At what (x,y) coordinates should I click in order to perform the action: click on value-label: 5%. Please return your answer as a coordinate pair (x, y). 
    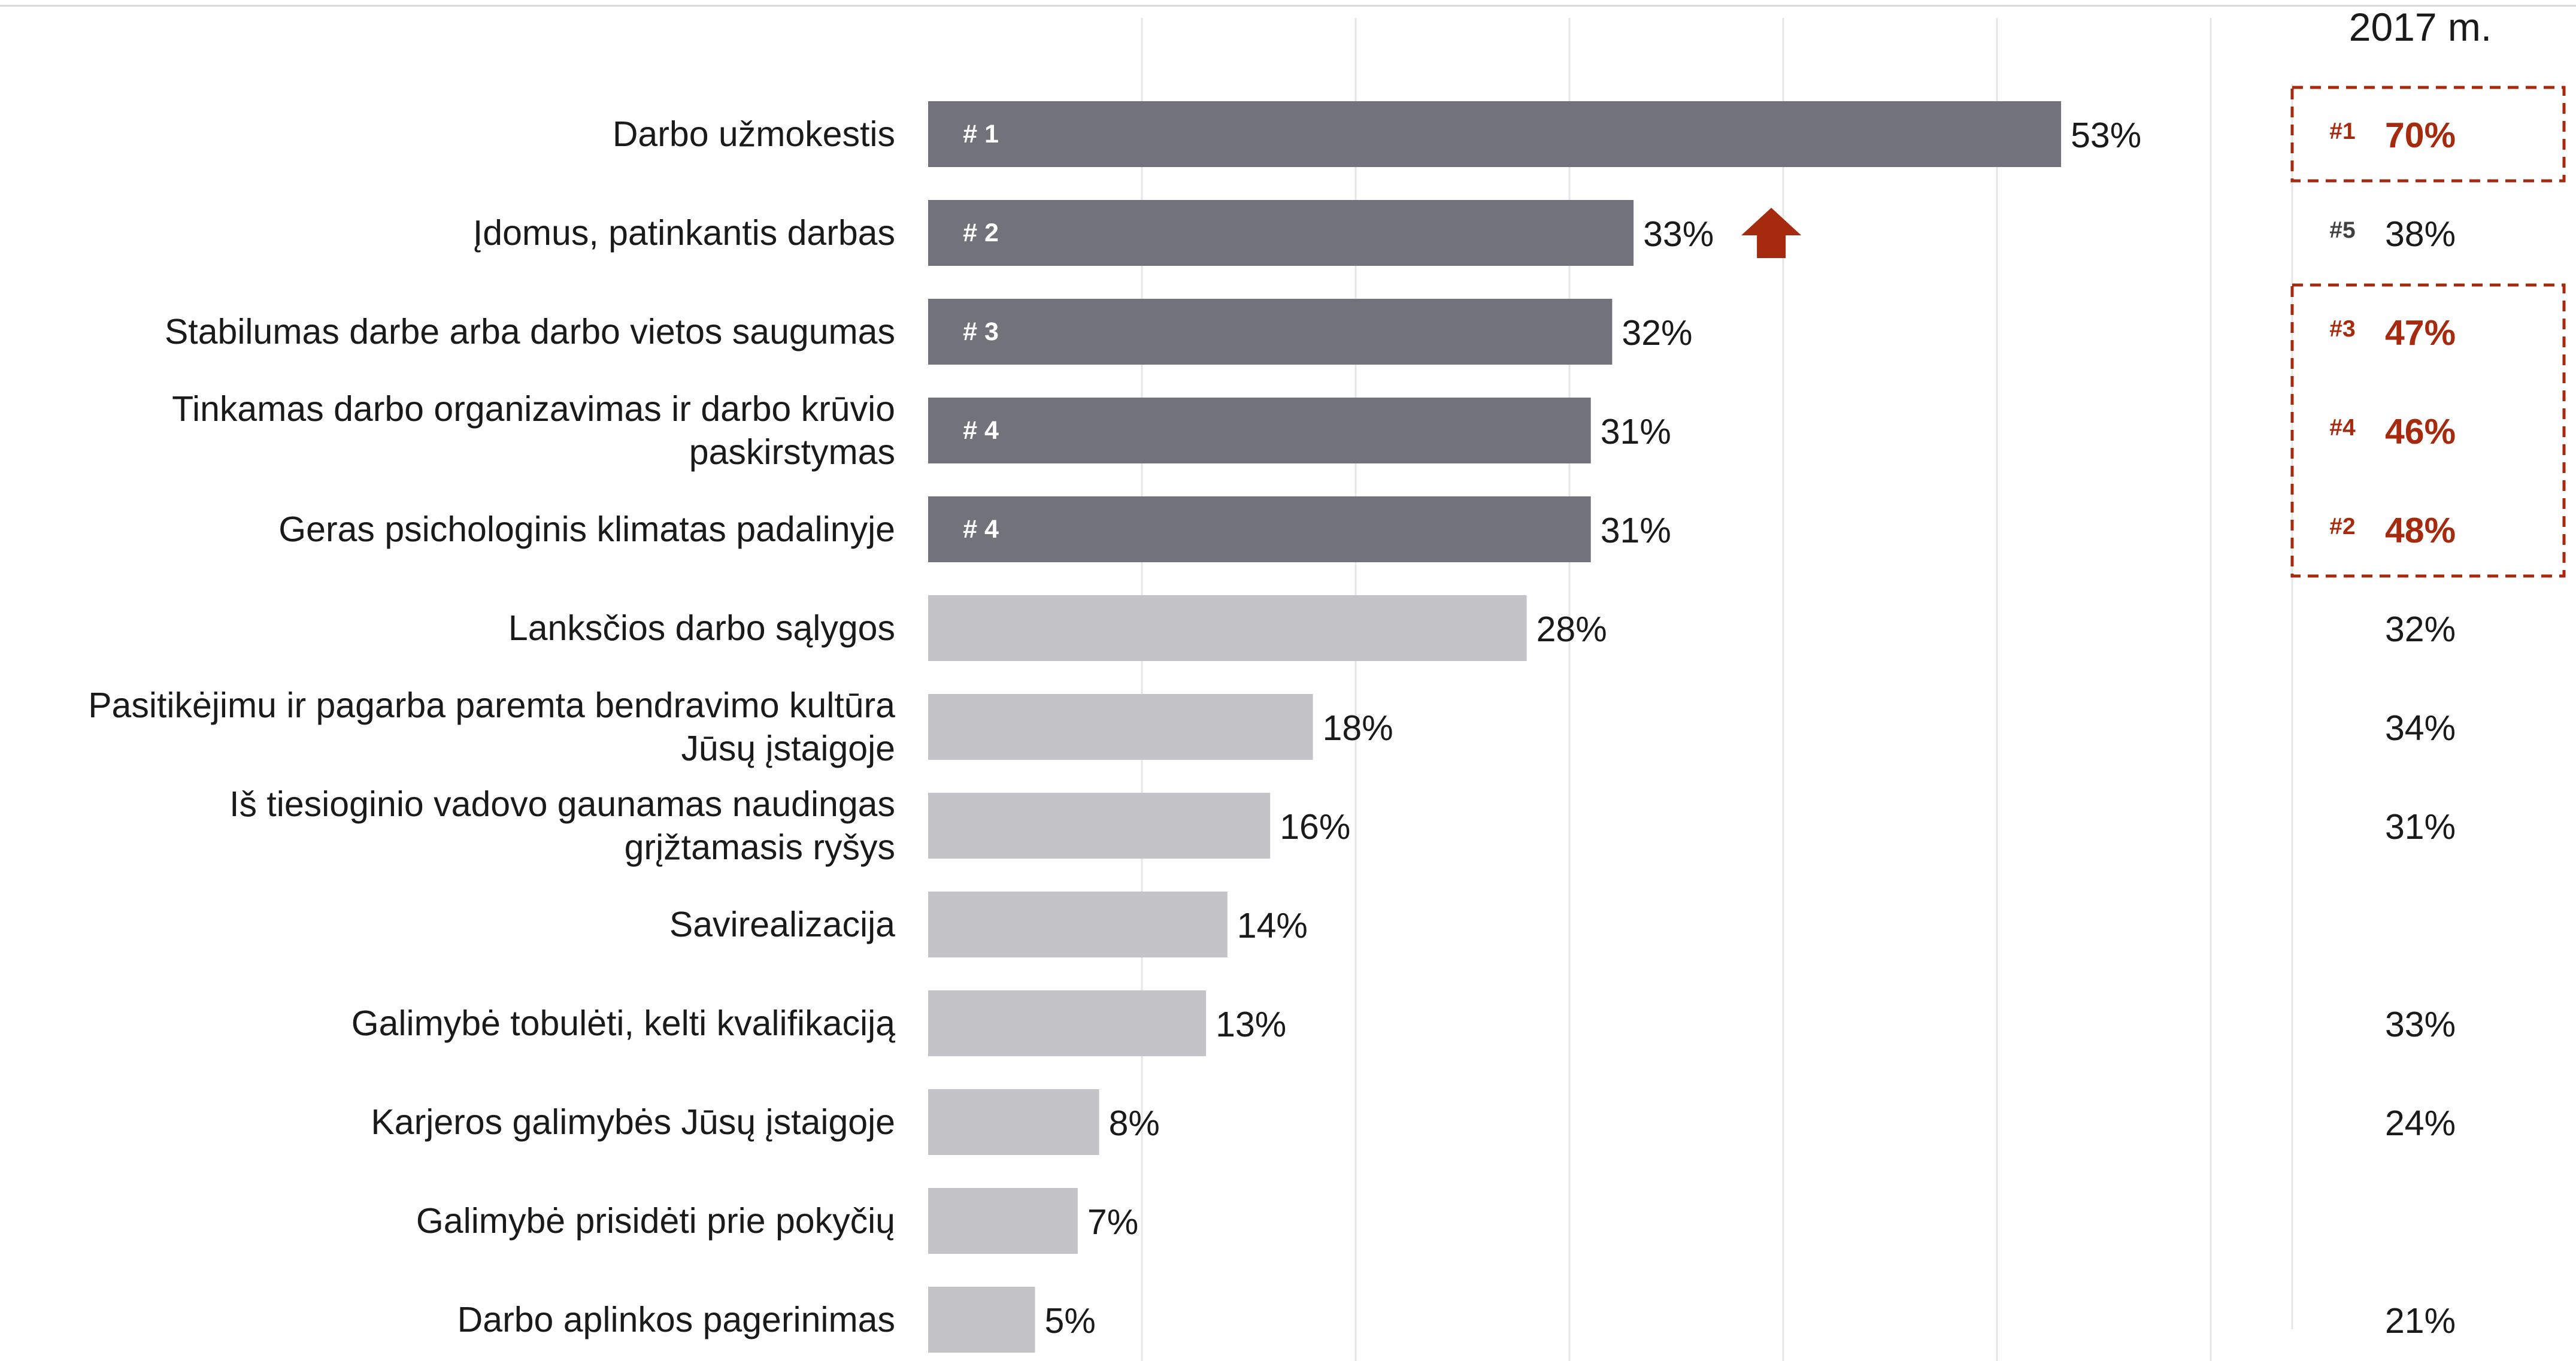
    Looking at the image, I should click on (1070, 1321).